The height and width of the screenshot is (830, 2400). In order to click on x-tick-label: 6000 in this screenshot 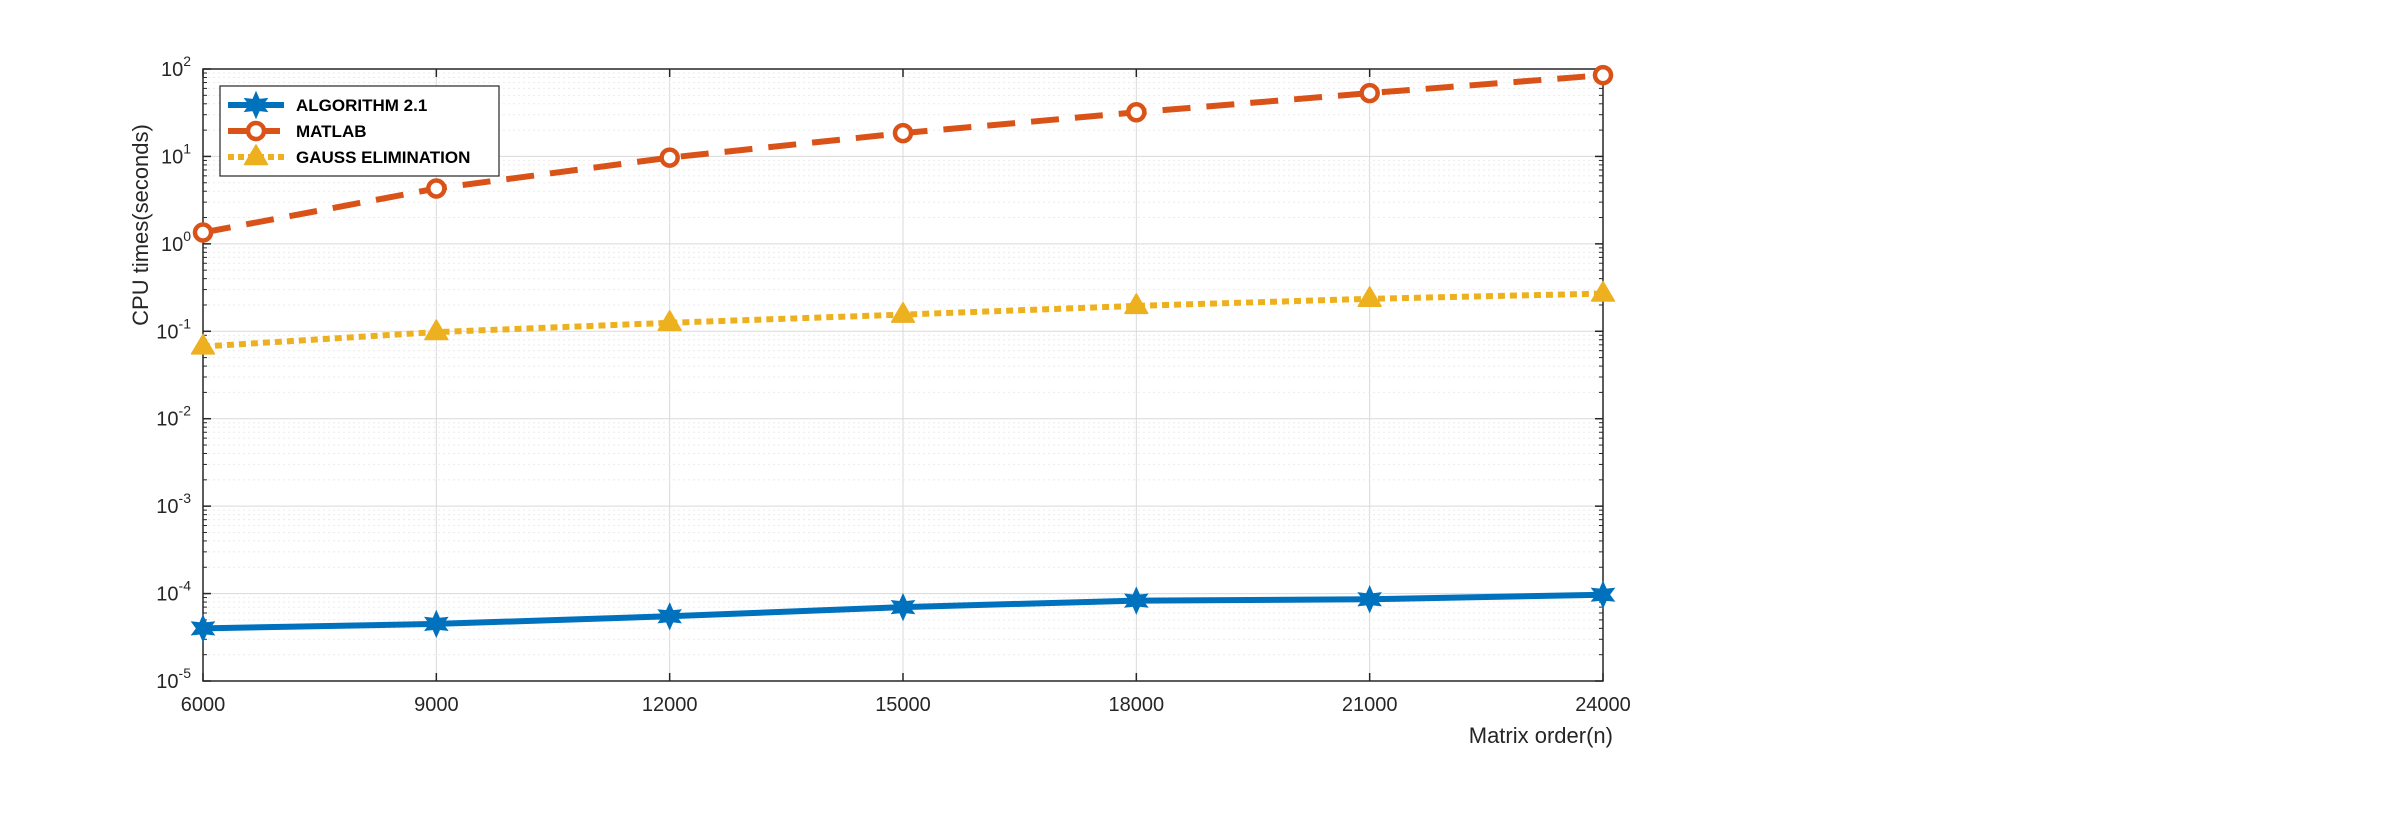, I will do `click(203, 705)`.